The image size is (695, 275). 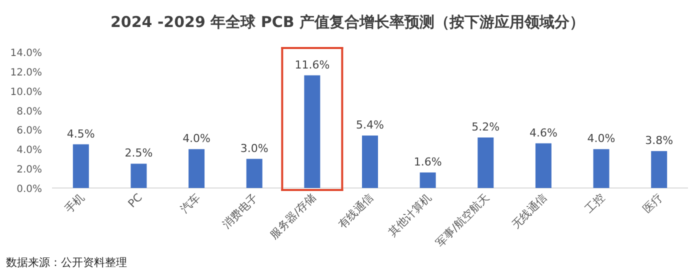 What do you see at coordinates (312, 65) in the screenshot?
I see `data-label: 11.6%` at bounding box center [312, 65].